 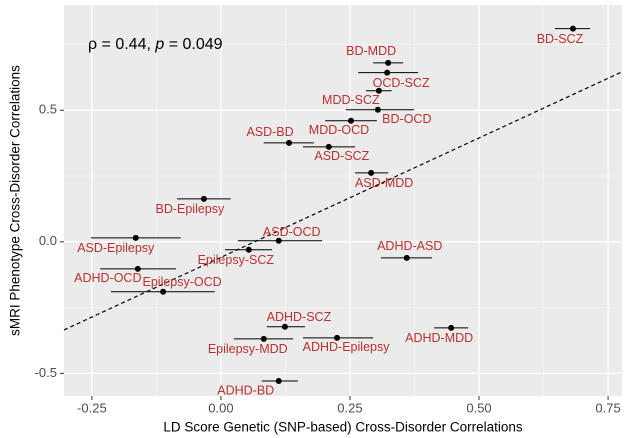 I want to click on point-label: Epilepsy-OCD, so click(x=182, y=282).